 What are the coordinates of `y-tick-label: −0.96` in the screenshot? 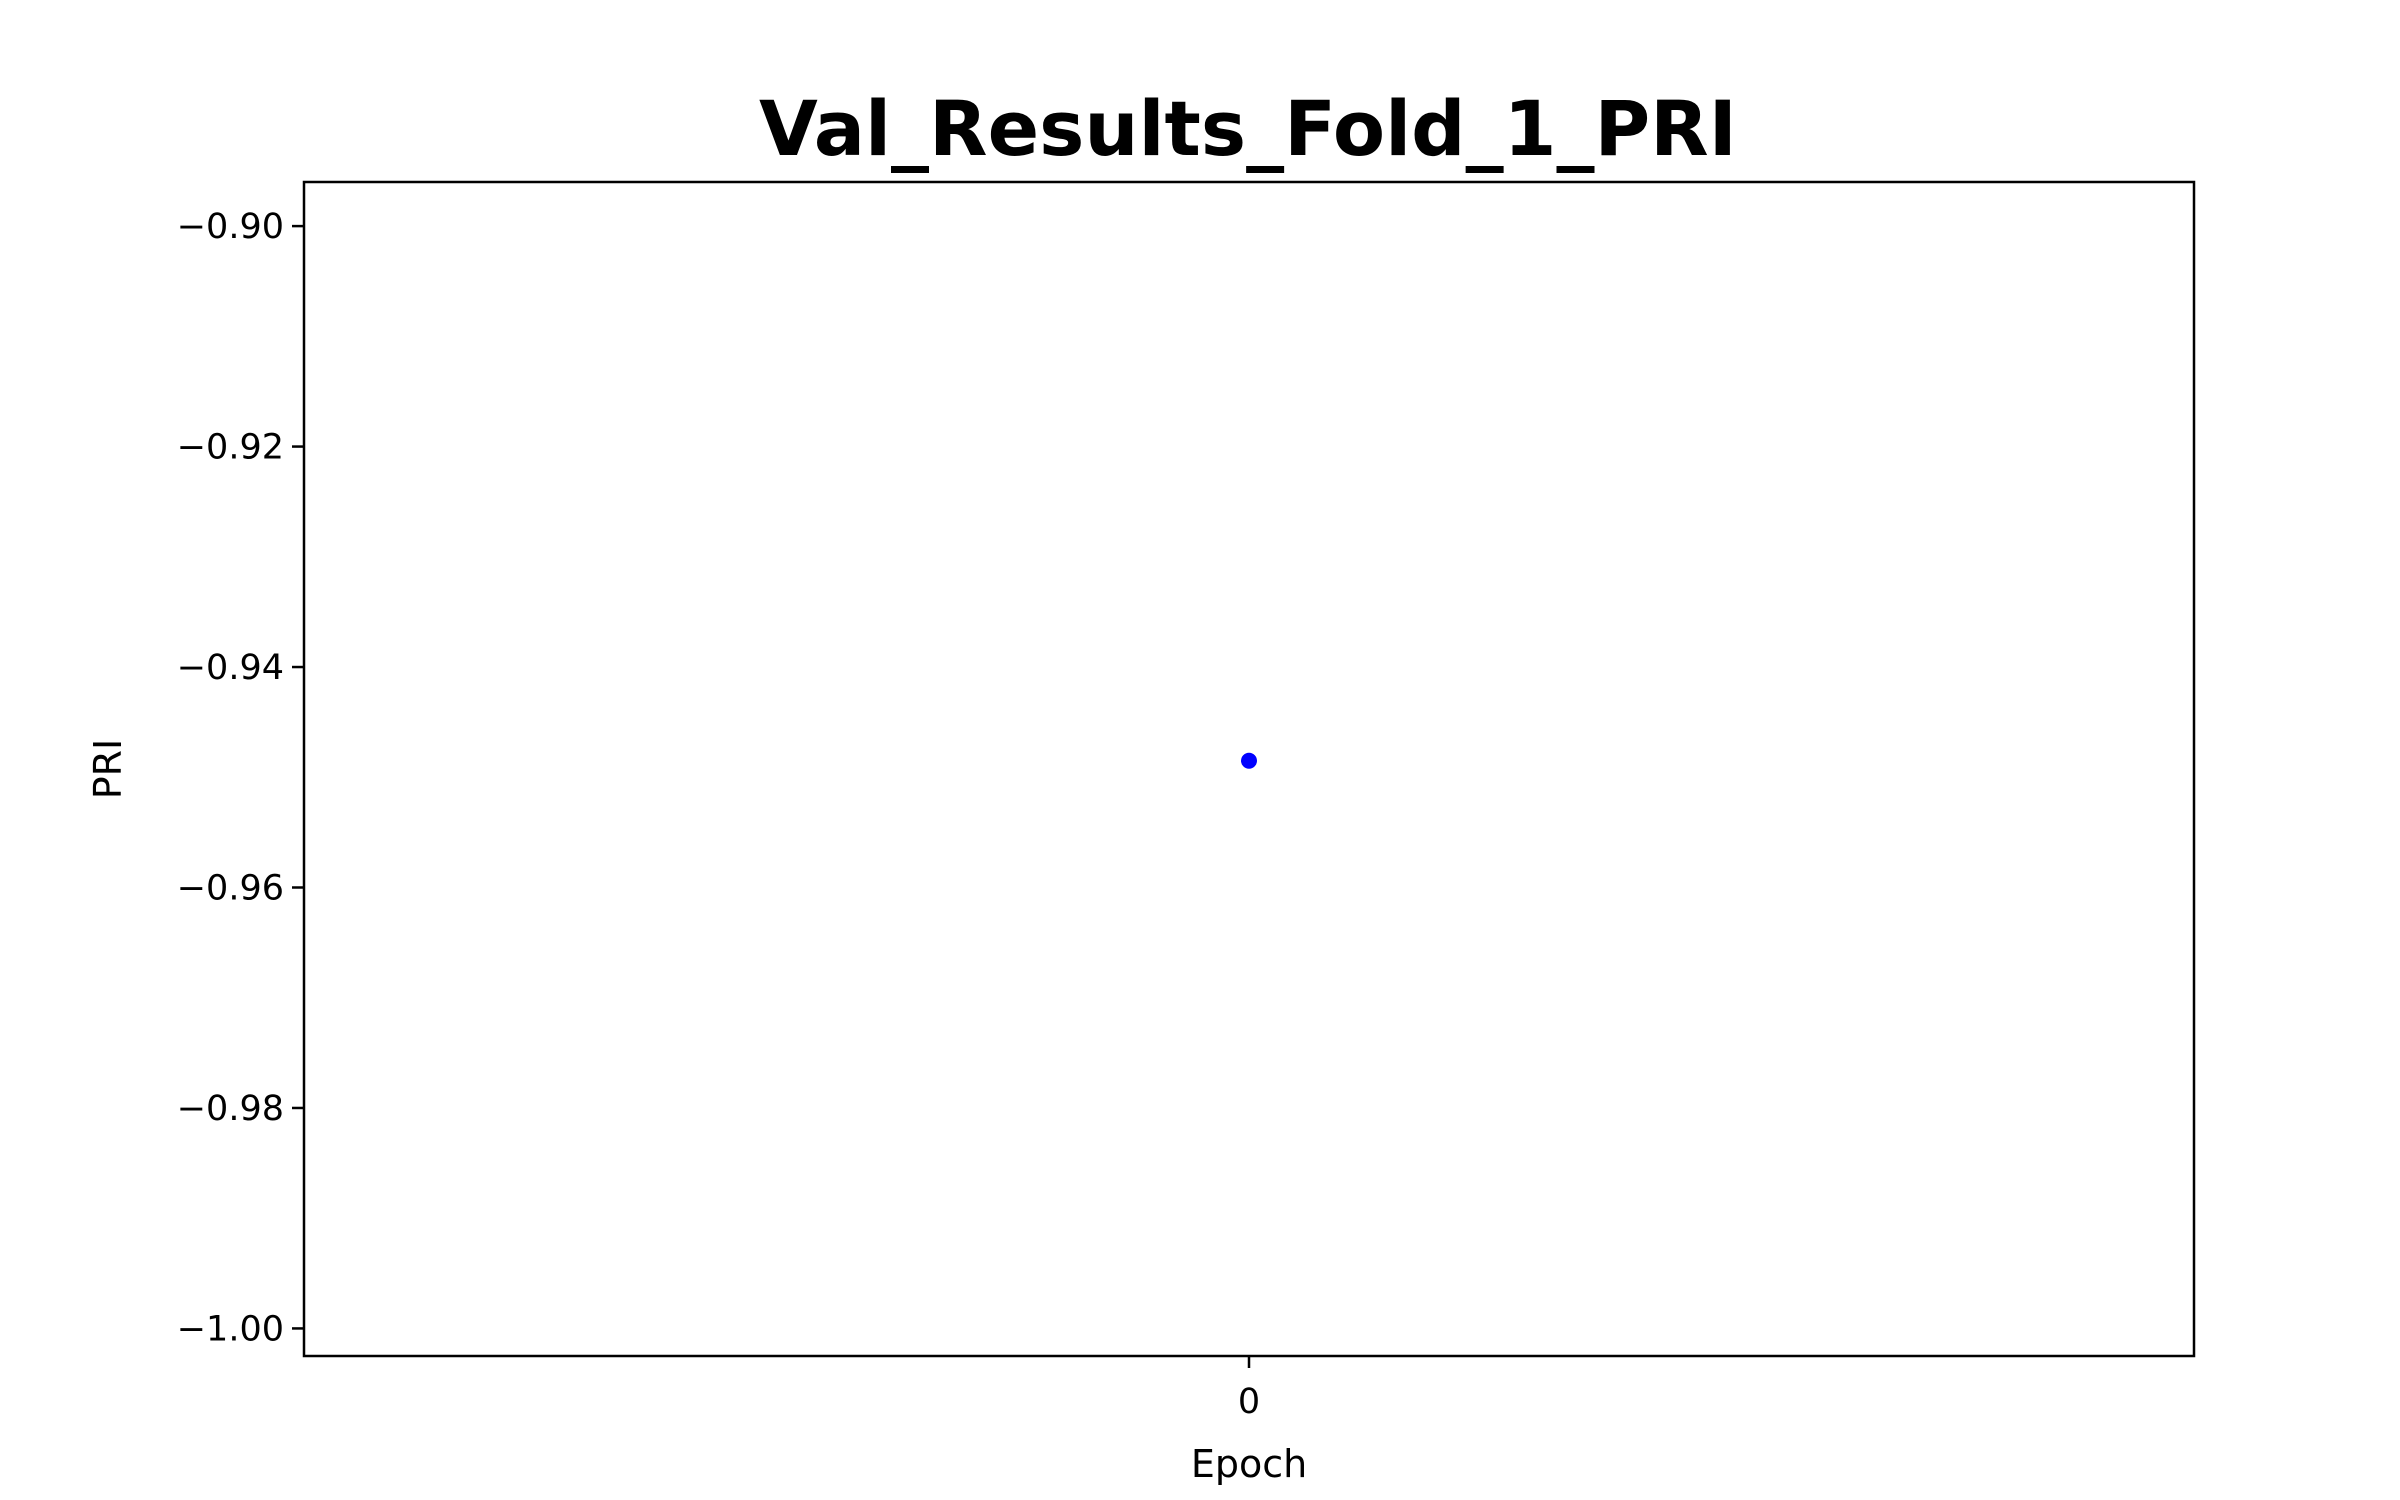 It's located at (230, 889).